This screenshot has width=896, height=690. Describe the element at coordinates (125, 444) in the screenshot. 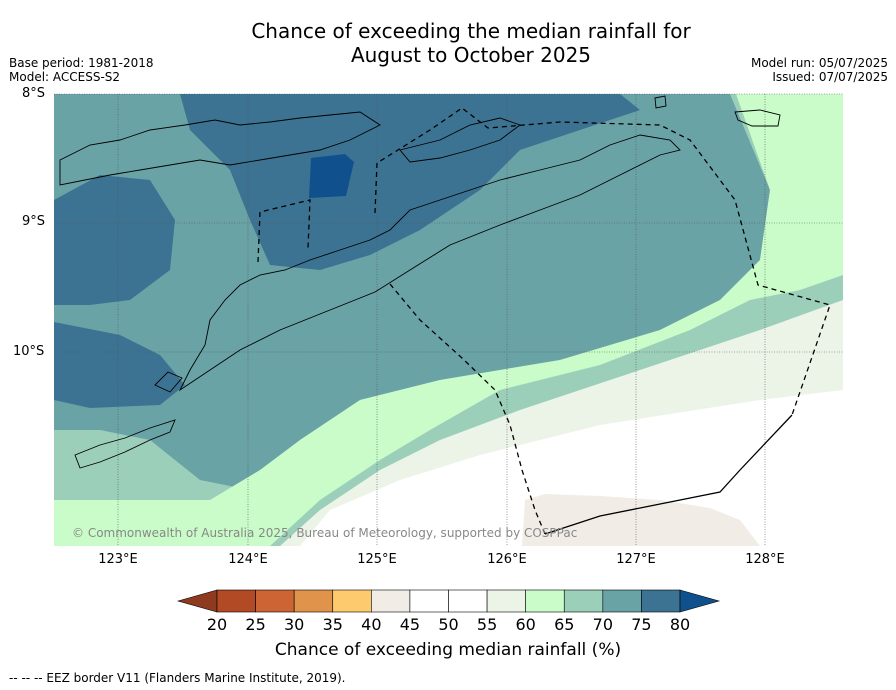

I see `sumba-coast` at that location.